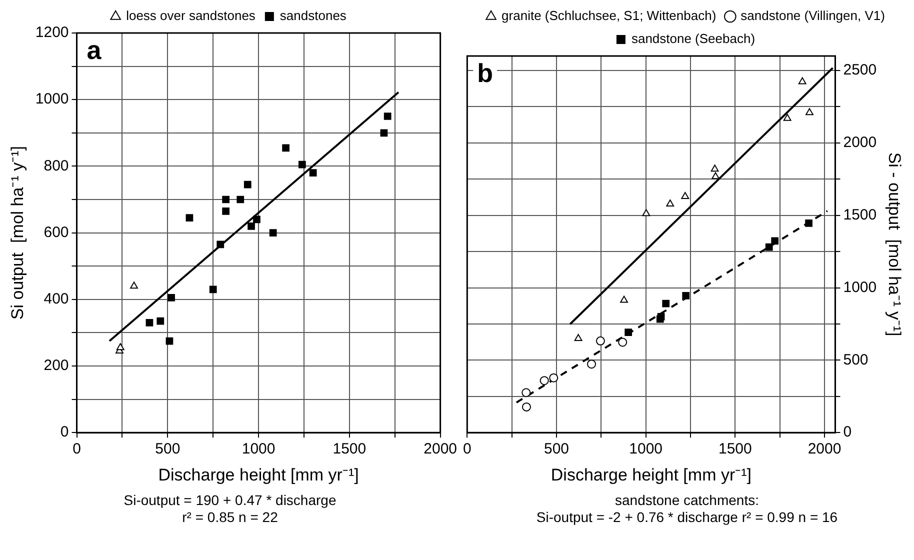 The height and width of the screenshot is (560, 914). Describe the element at coordinates (56, 232) in the screenshot. I see `y-tick-label: 600` at that location.